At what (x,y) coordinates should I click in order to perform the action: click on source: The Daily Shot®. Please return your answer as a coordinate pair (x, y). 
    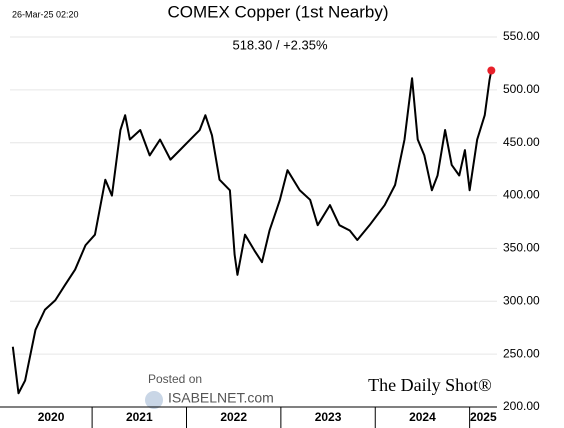
    Looking at the image, I should click on (430, 385).